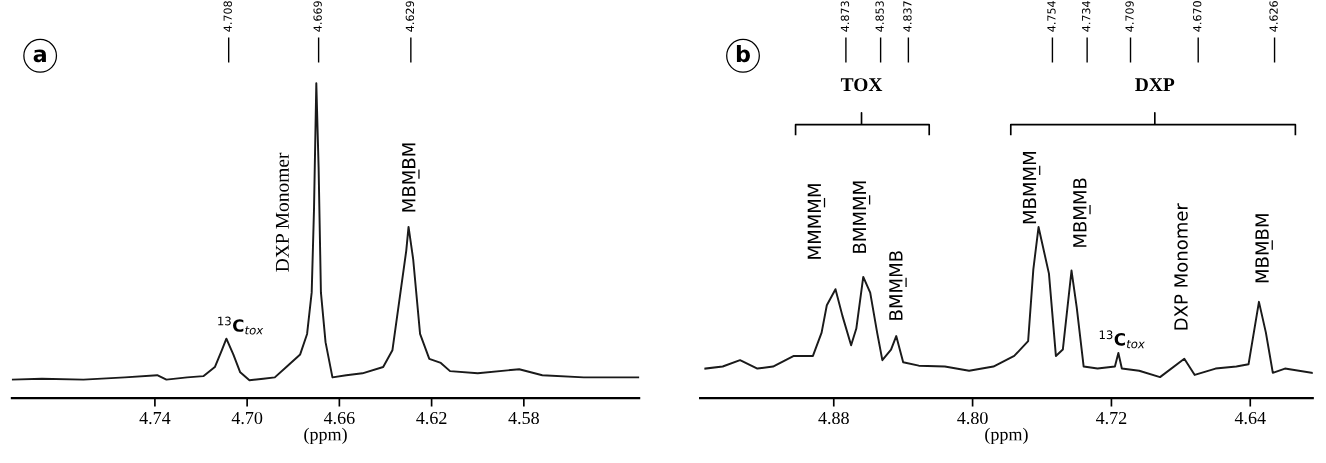 The height and width of the screenshot is (463, 1326). Describe the element at coordinates (845, 16) in the screenshot. I see `text: 4.873` at that location.